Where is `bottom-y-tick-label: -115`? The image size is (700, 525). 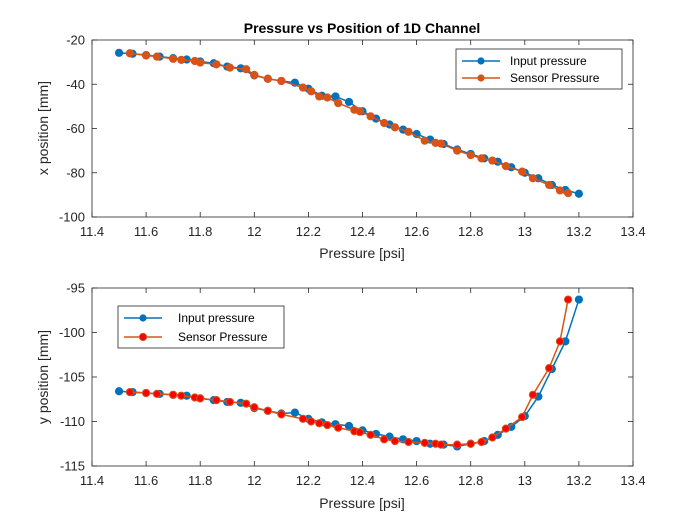 bottom-y-tick-label: -115 is located at coordinates (72, 466).